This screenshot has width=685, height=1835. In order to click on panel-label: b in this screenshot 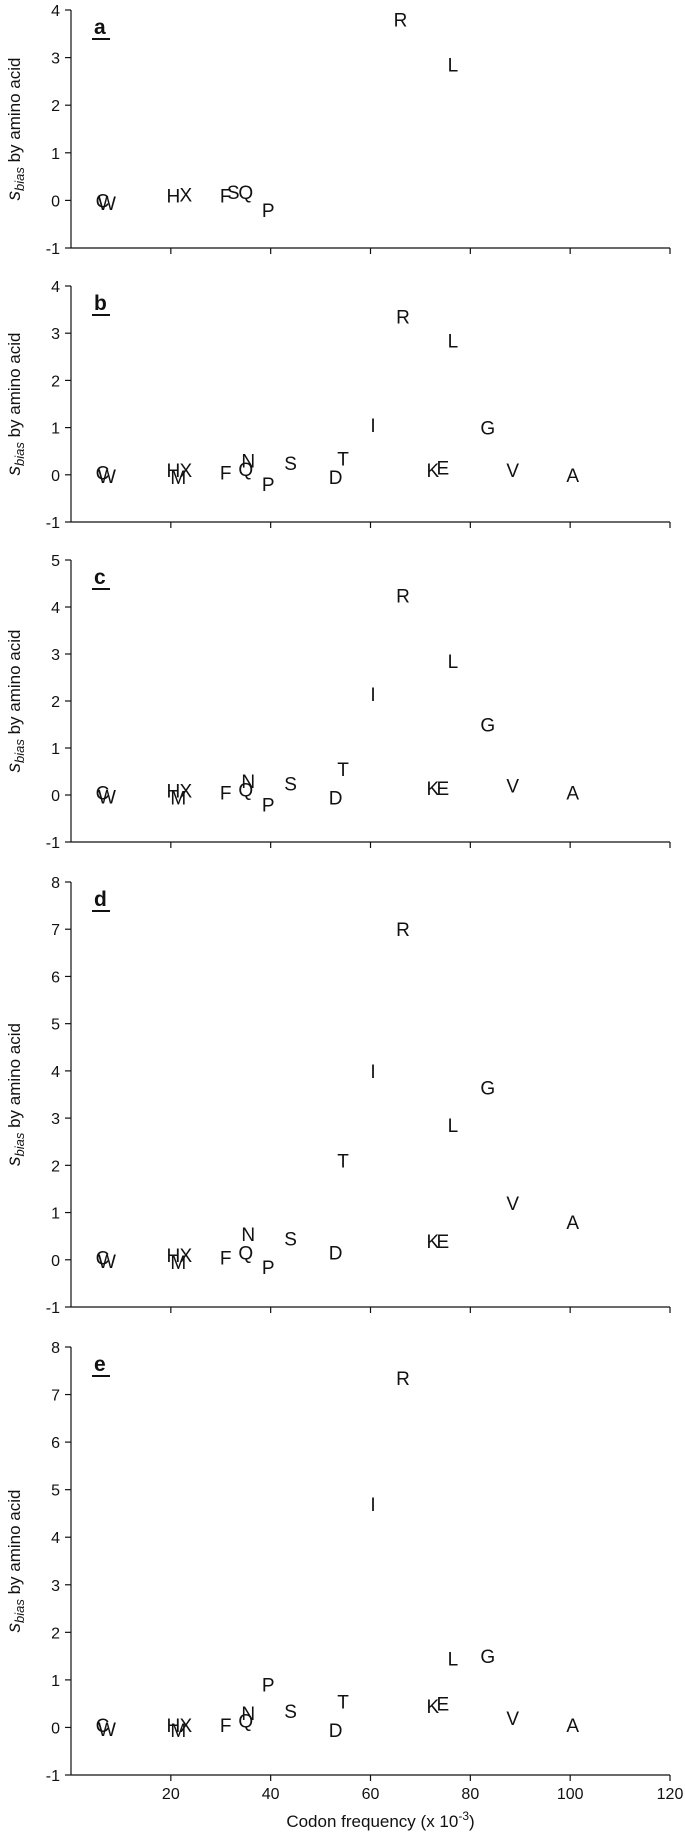, I will do `click(100, 303)`.